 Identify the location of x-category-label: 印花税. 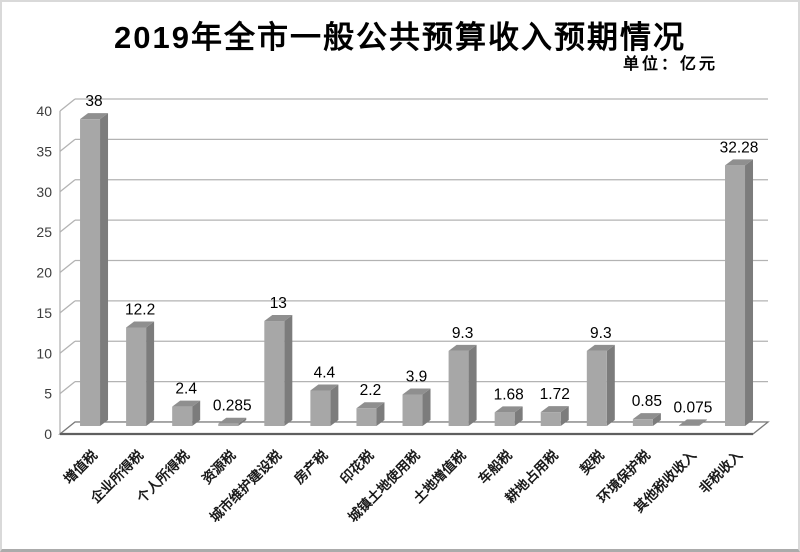
(357, 466).